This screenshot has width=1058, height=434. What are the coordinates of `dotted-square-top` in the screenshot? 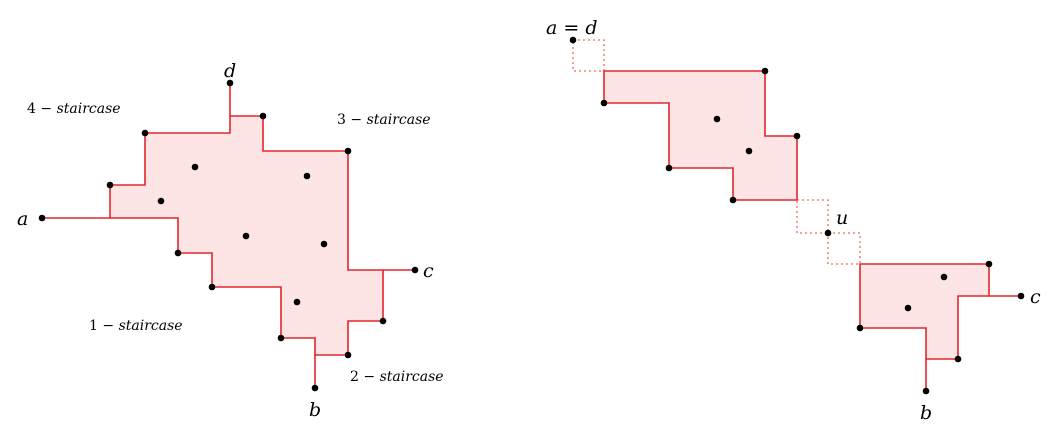 It's located at (588, 55).